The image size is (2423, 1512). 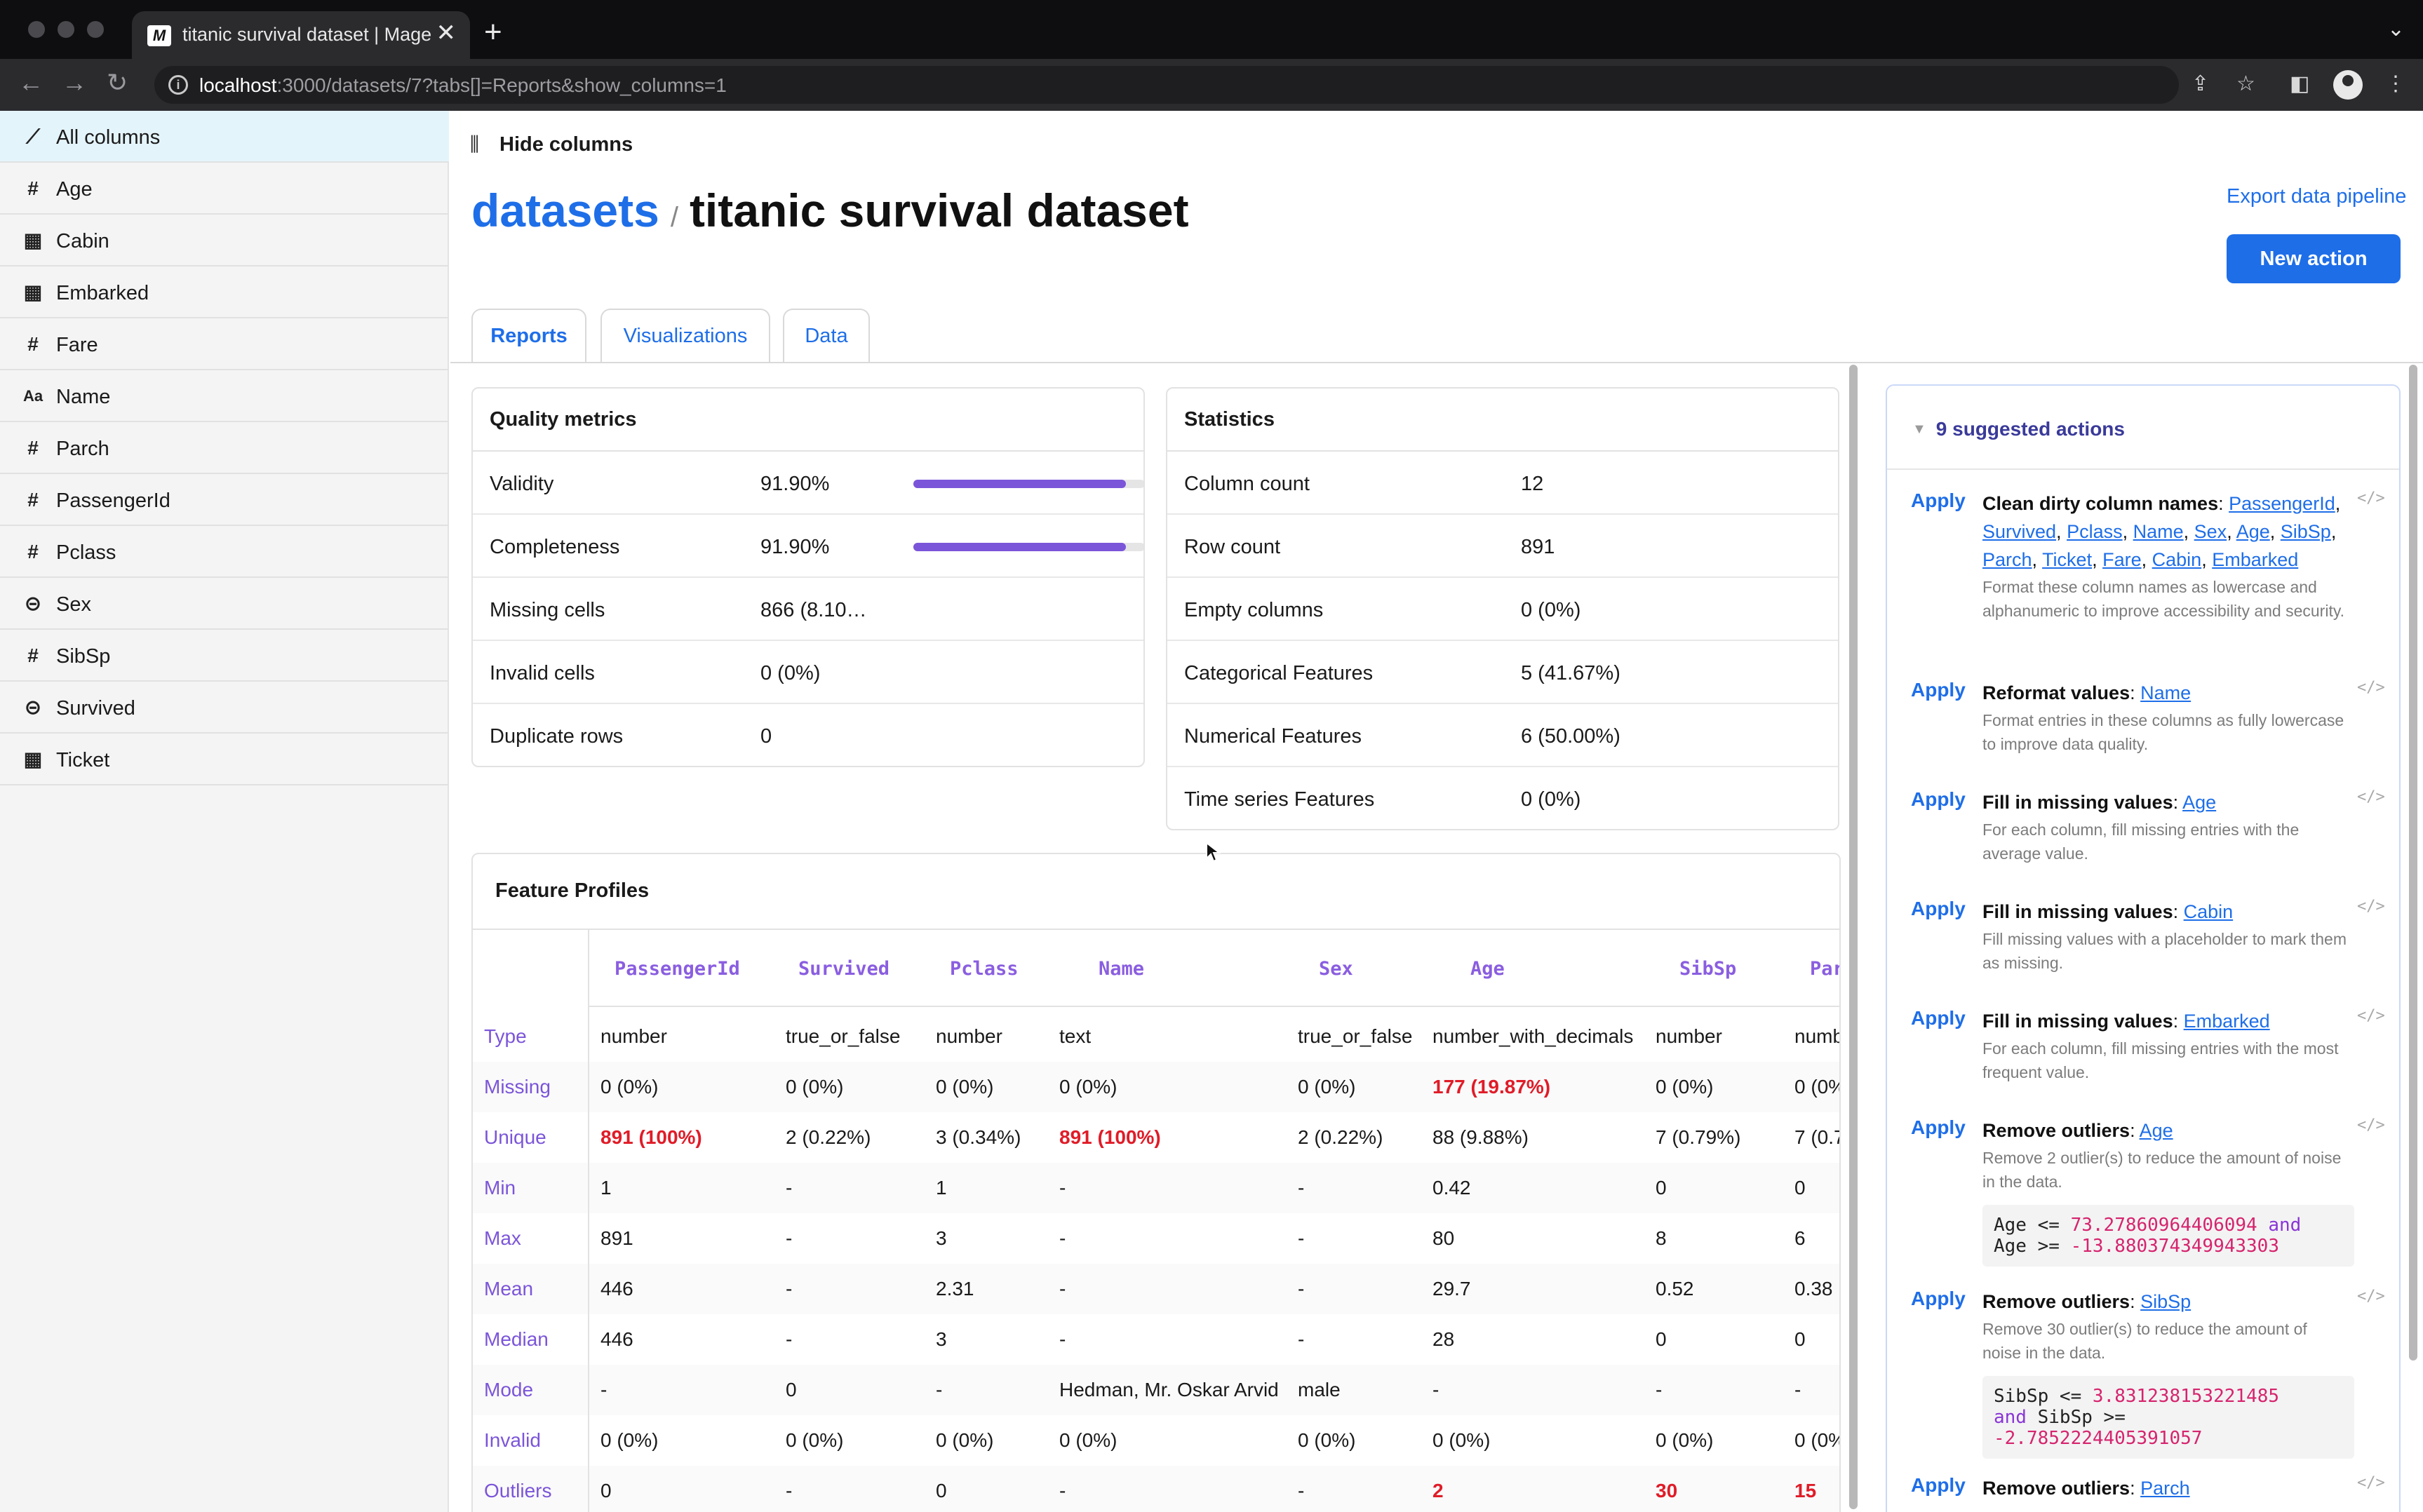 What do you see at coordinates (685, 335) in the screenshot?
I see `tab-visualizations: Visualizations` at bounding box center [685, 335].